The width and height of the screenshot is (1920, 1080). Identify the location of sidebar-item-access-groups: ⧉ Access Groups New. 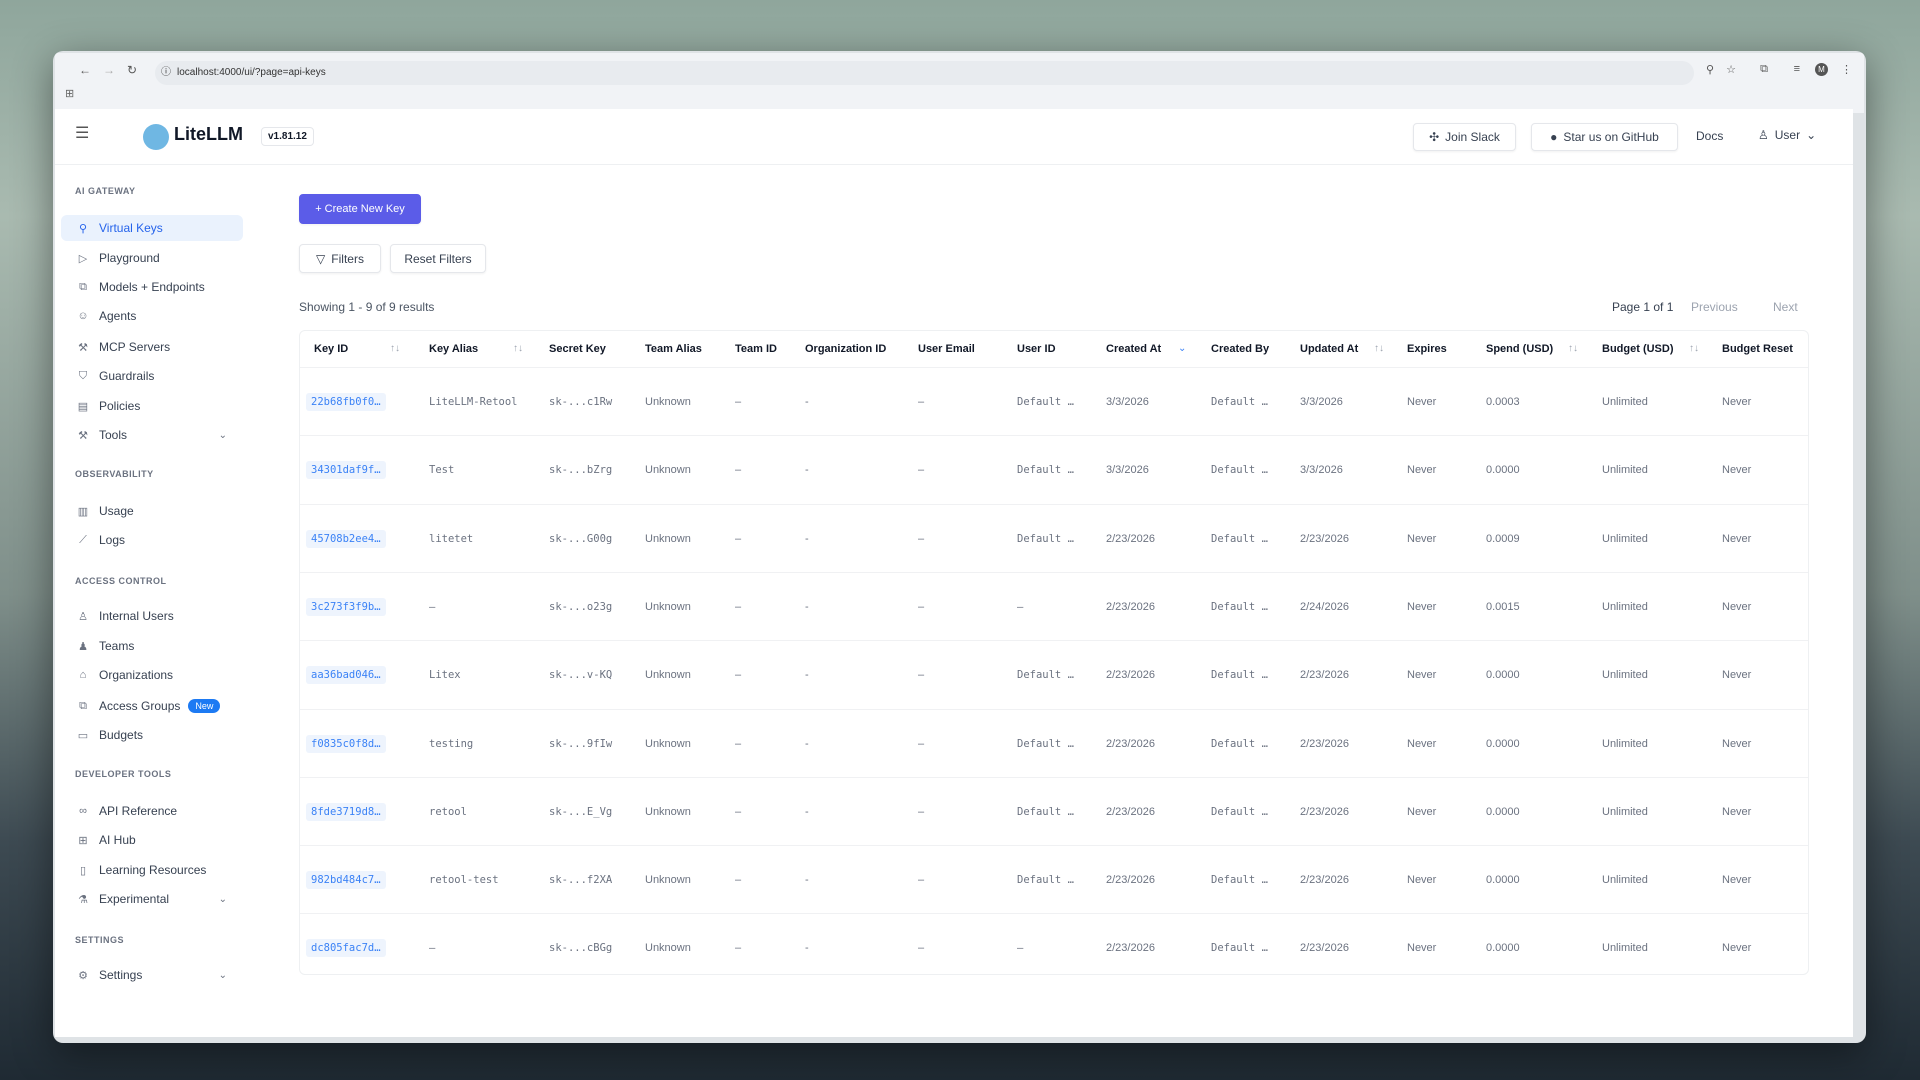
(152, 706).